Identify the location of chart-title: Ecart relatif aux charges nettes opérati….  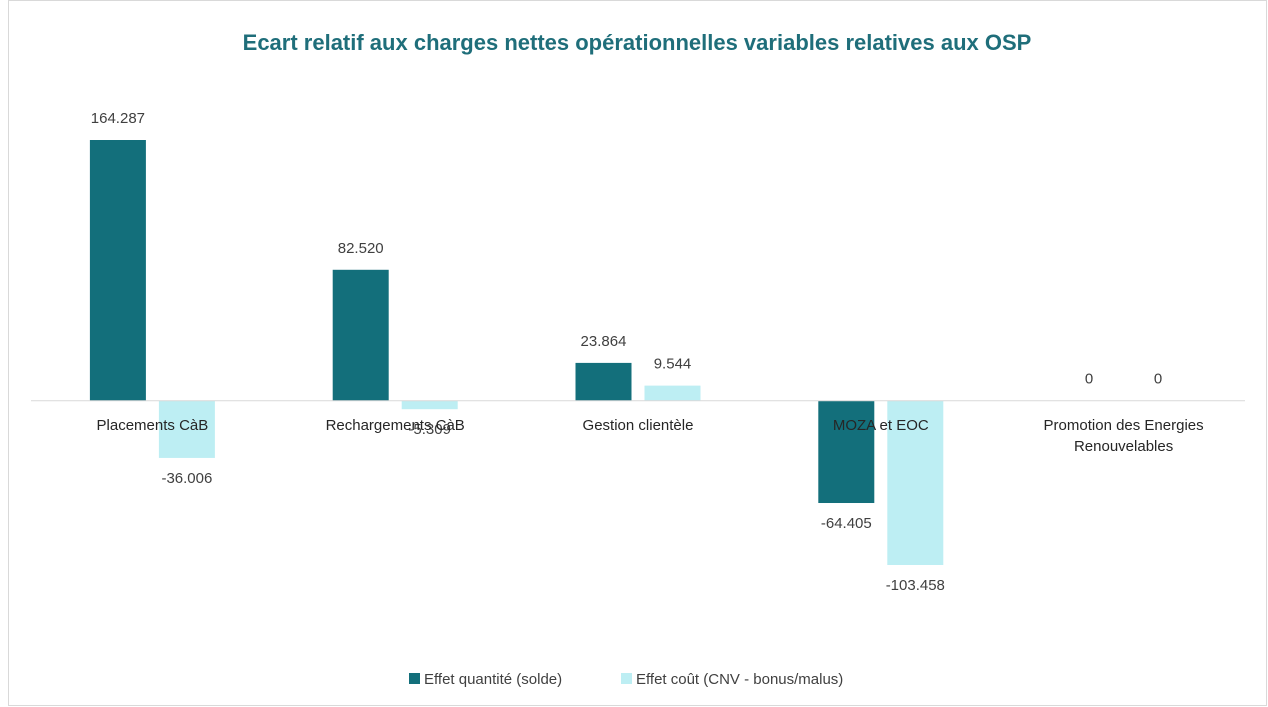
(637, 42).